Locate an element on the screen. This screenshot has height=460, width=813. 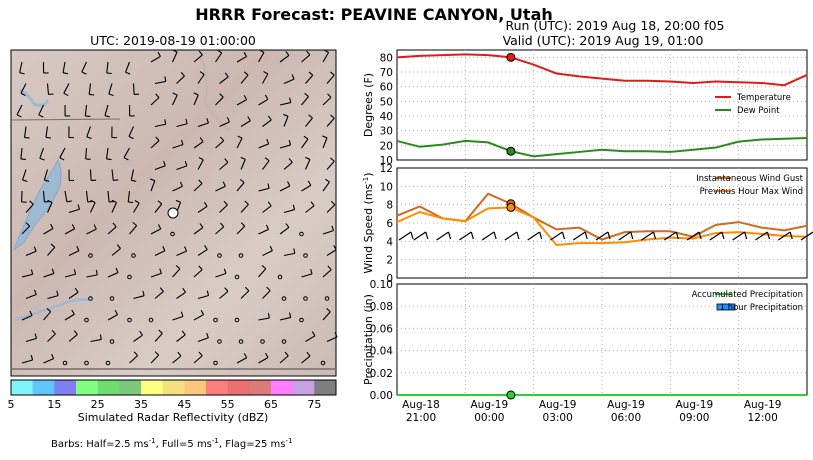
series-line is located at coordinates (602, 147).